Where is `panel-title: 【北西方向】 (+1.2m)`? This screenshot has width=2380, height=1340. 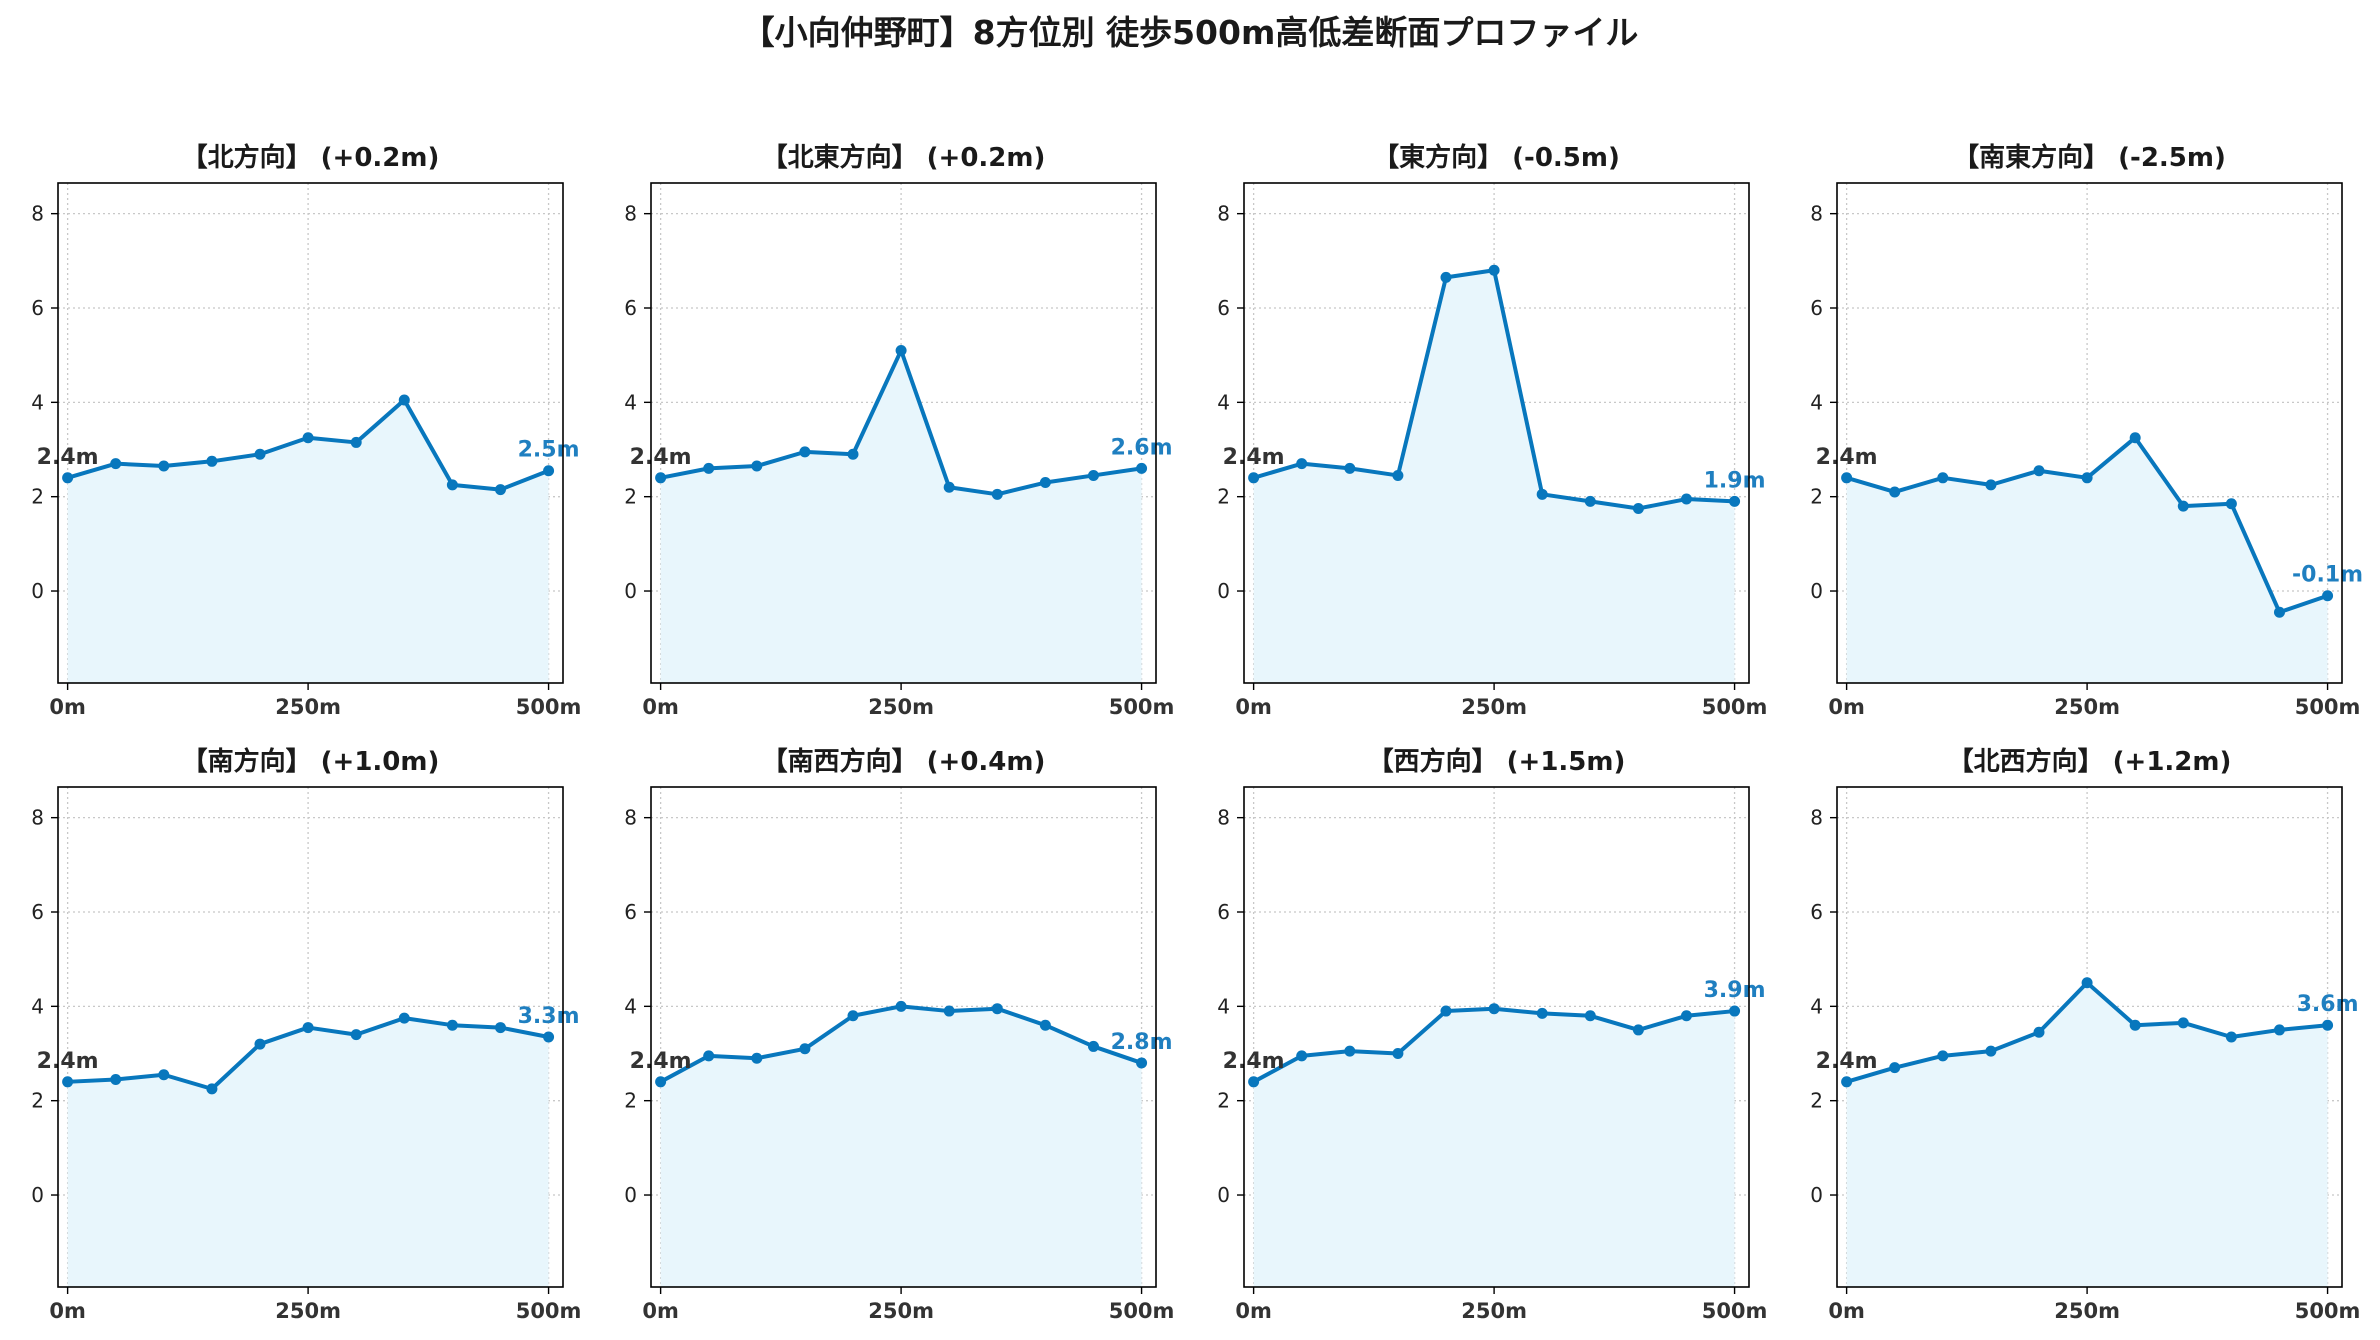
panel-title: 【北西方向】 (+1.2m) is located at coordinates (2090, 761).